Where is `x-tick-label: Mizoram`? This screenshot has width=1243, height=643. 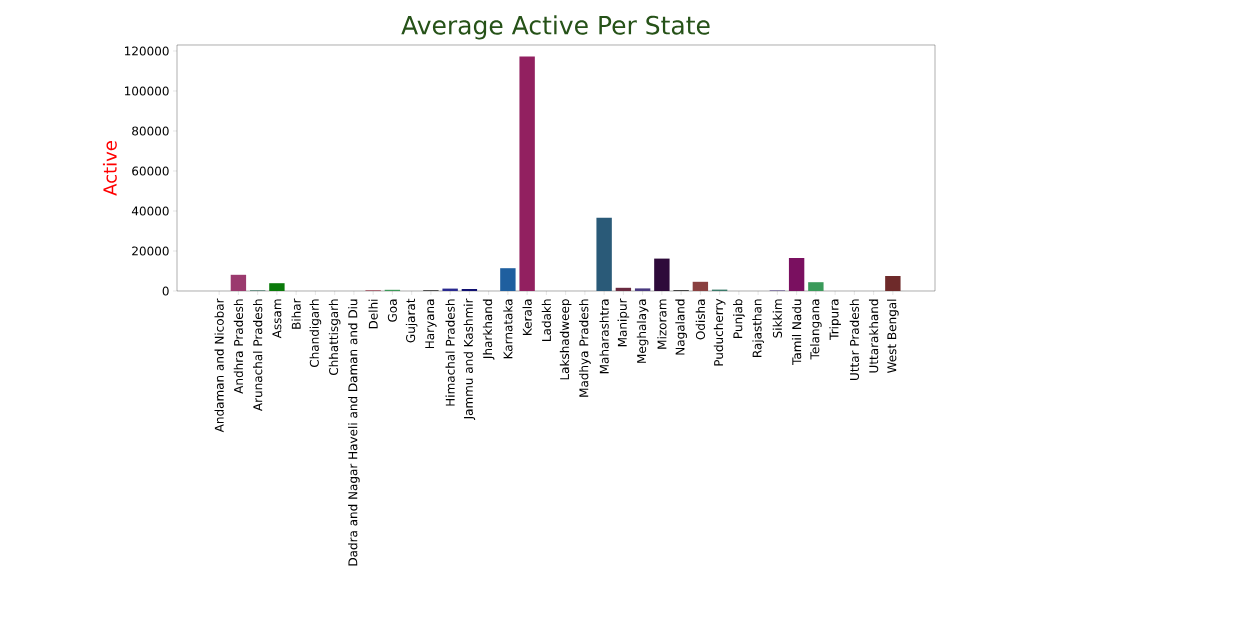
x-tick-label: Mizoram is located at coordinates (662, 324).